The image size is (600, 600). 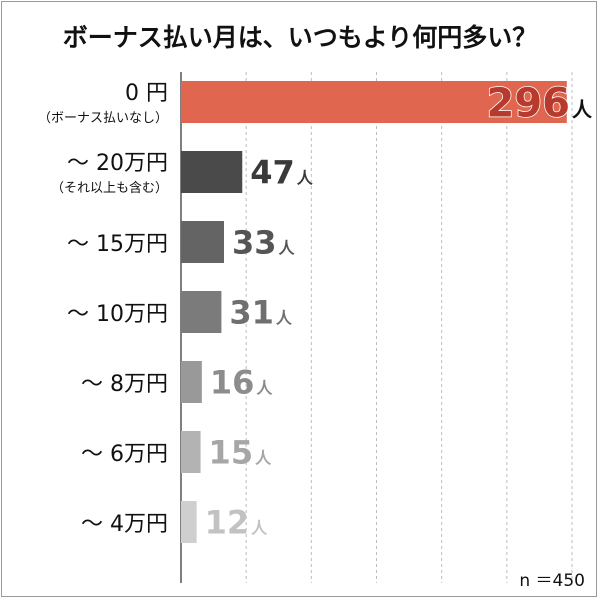 What do you see at coordinates (227, 523) in the screenshot?
I see `value-number: 12` at bounding box center [227, 523].